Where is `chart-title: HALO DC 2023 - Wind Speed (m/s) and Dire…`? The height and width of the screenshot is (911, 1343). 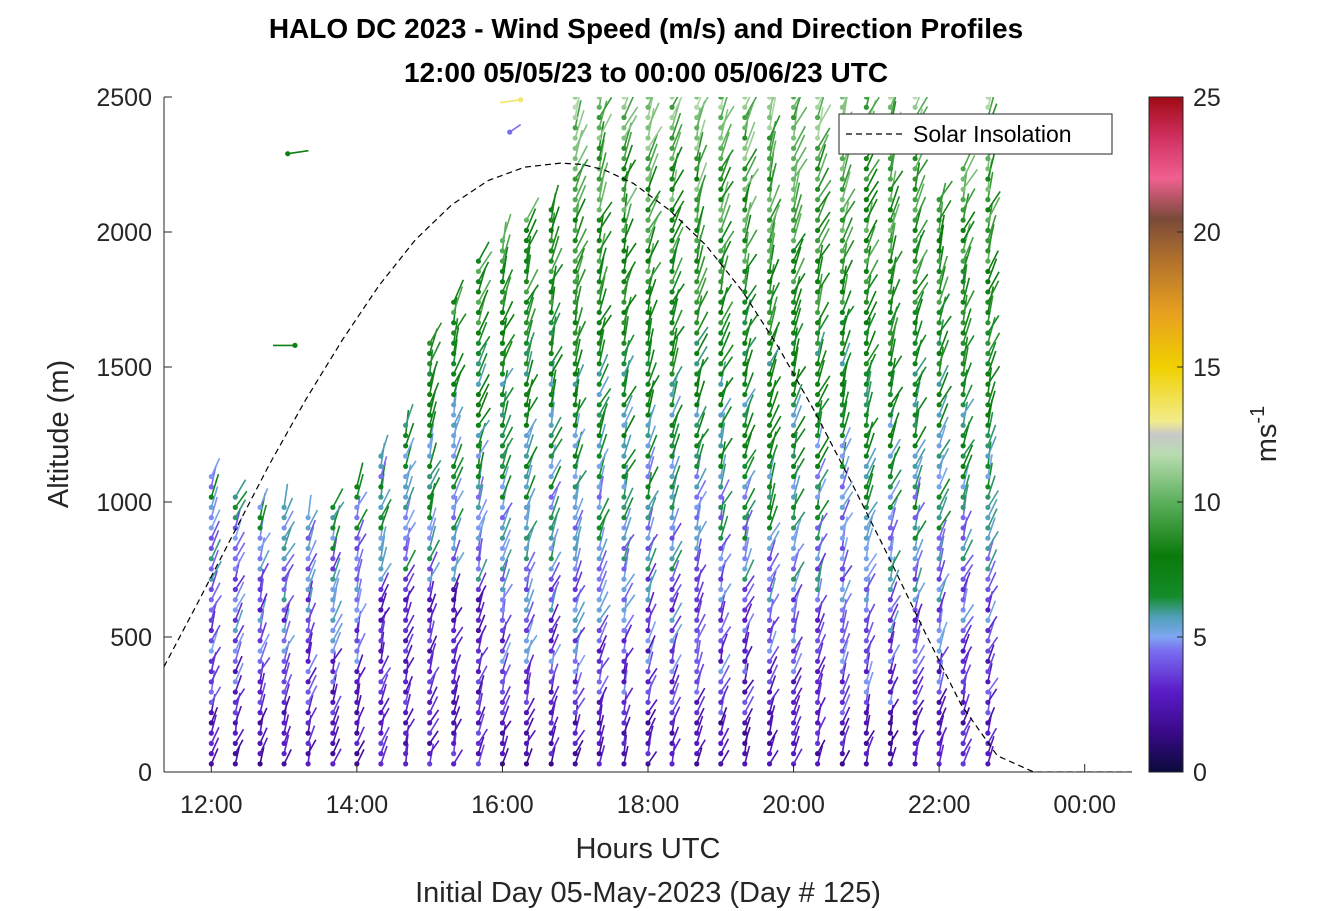 chart-title: HALO DC 2023 - Wind Speed (m/s) and Dire… is located at coordinates (646, 28).